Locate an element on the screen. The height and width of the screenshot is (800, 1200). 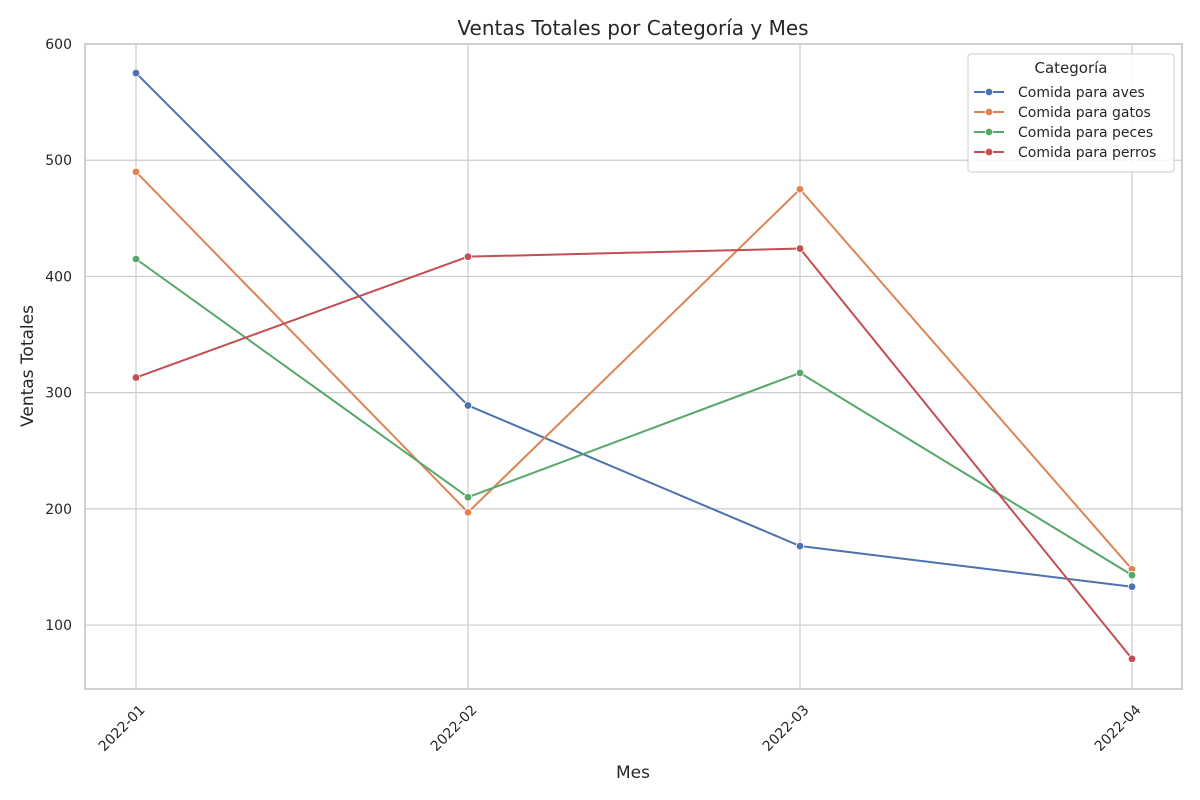
x-tick-label: 2022-02 is located at coordinates (454, 728).